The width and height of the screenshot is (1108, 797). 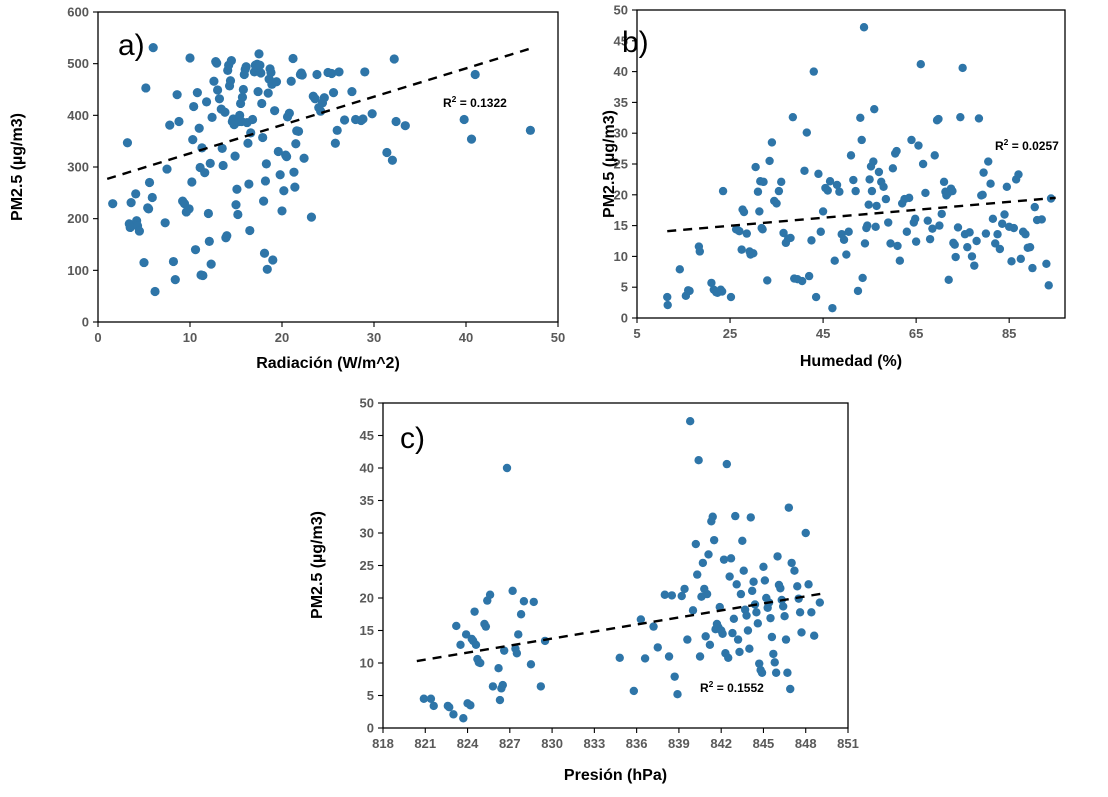 I want to click on x-tick-label: 833, so click(x=595, y=743).